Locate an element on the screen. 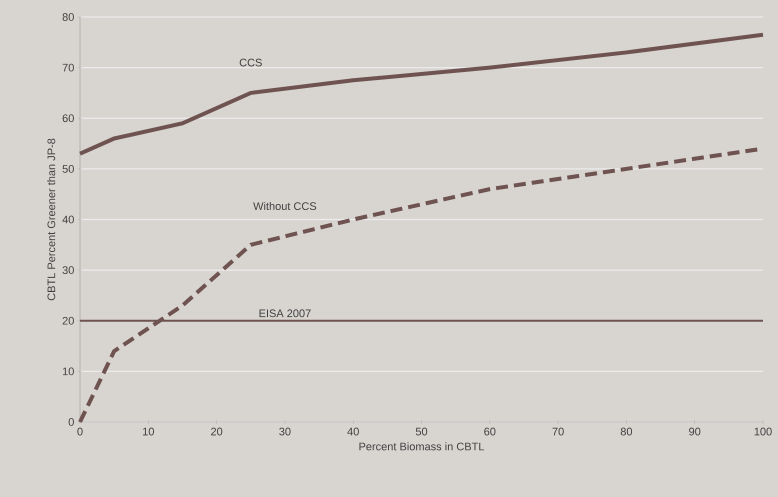 The width and height of the screenshot is (778, 497). y-axis-title: CBTL Percent Greener than JP-8 is located at coordinates (51, 219).